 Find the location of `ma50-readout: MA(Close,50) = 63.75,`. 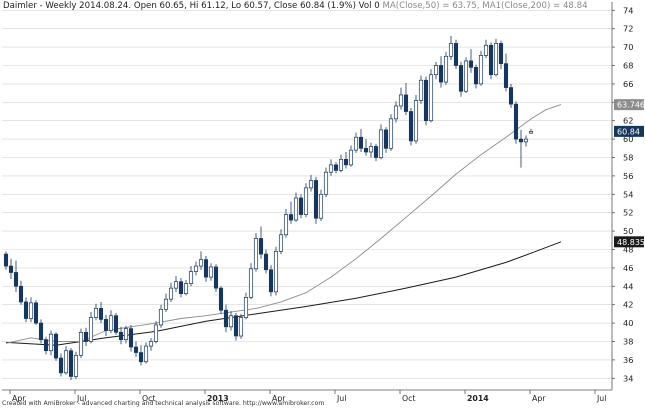

ma50-readout: MA(Close,50) = 63.75, is located at coordinates (432, 6).